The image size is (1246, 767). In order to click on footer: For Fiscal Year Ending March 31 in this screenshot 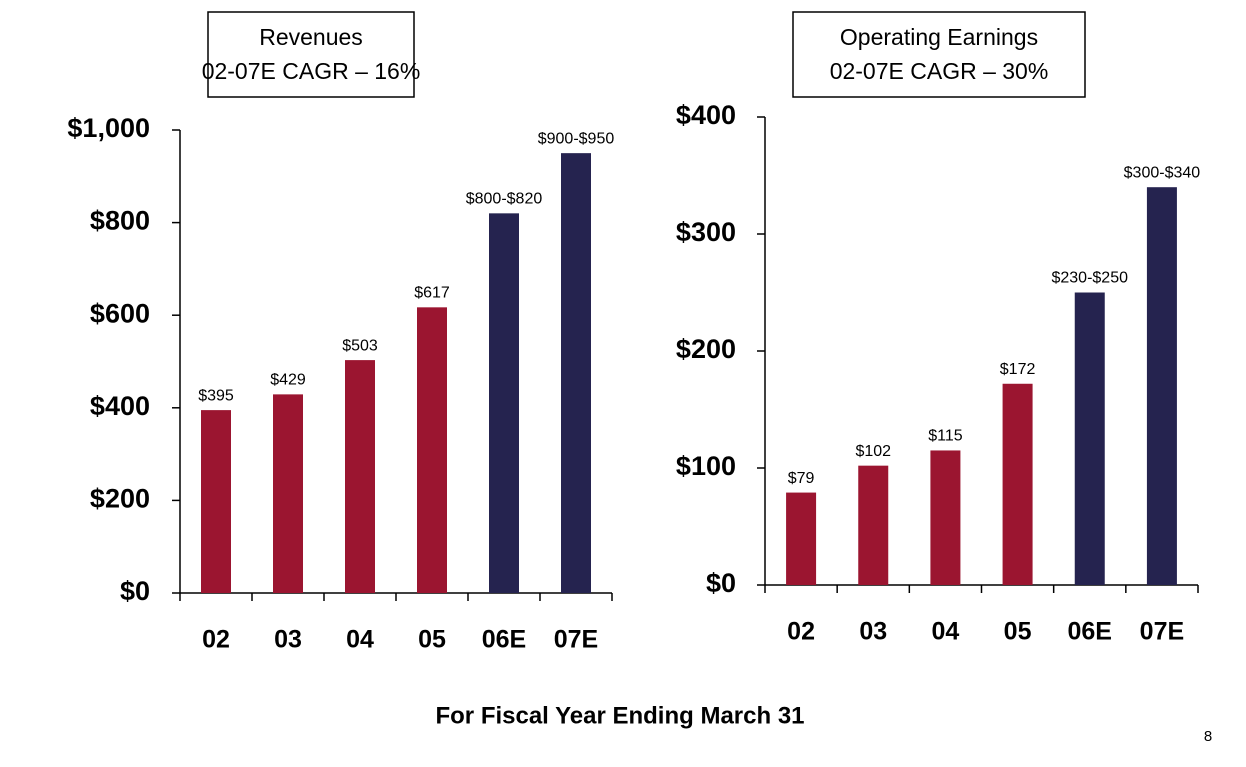, I will do `click(619, 715)`.